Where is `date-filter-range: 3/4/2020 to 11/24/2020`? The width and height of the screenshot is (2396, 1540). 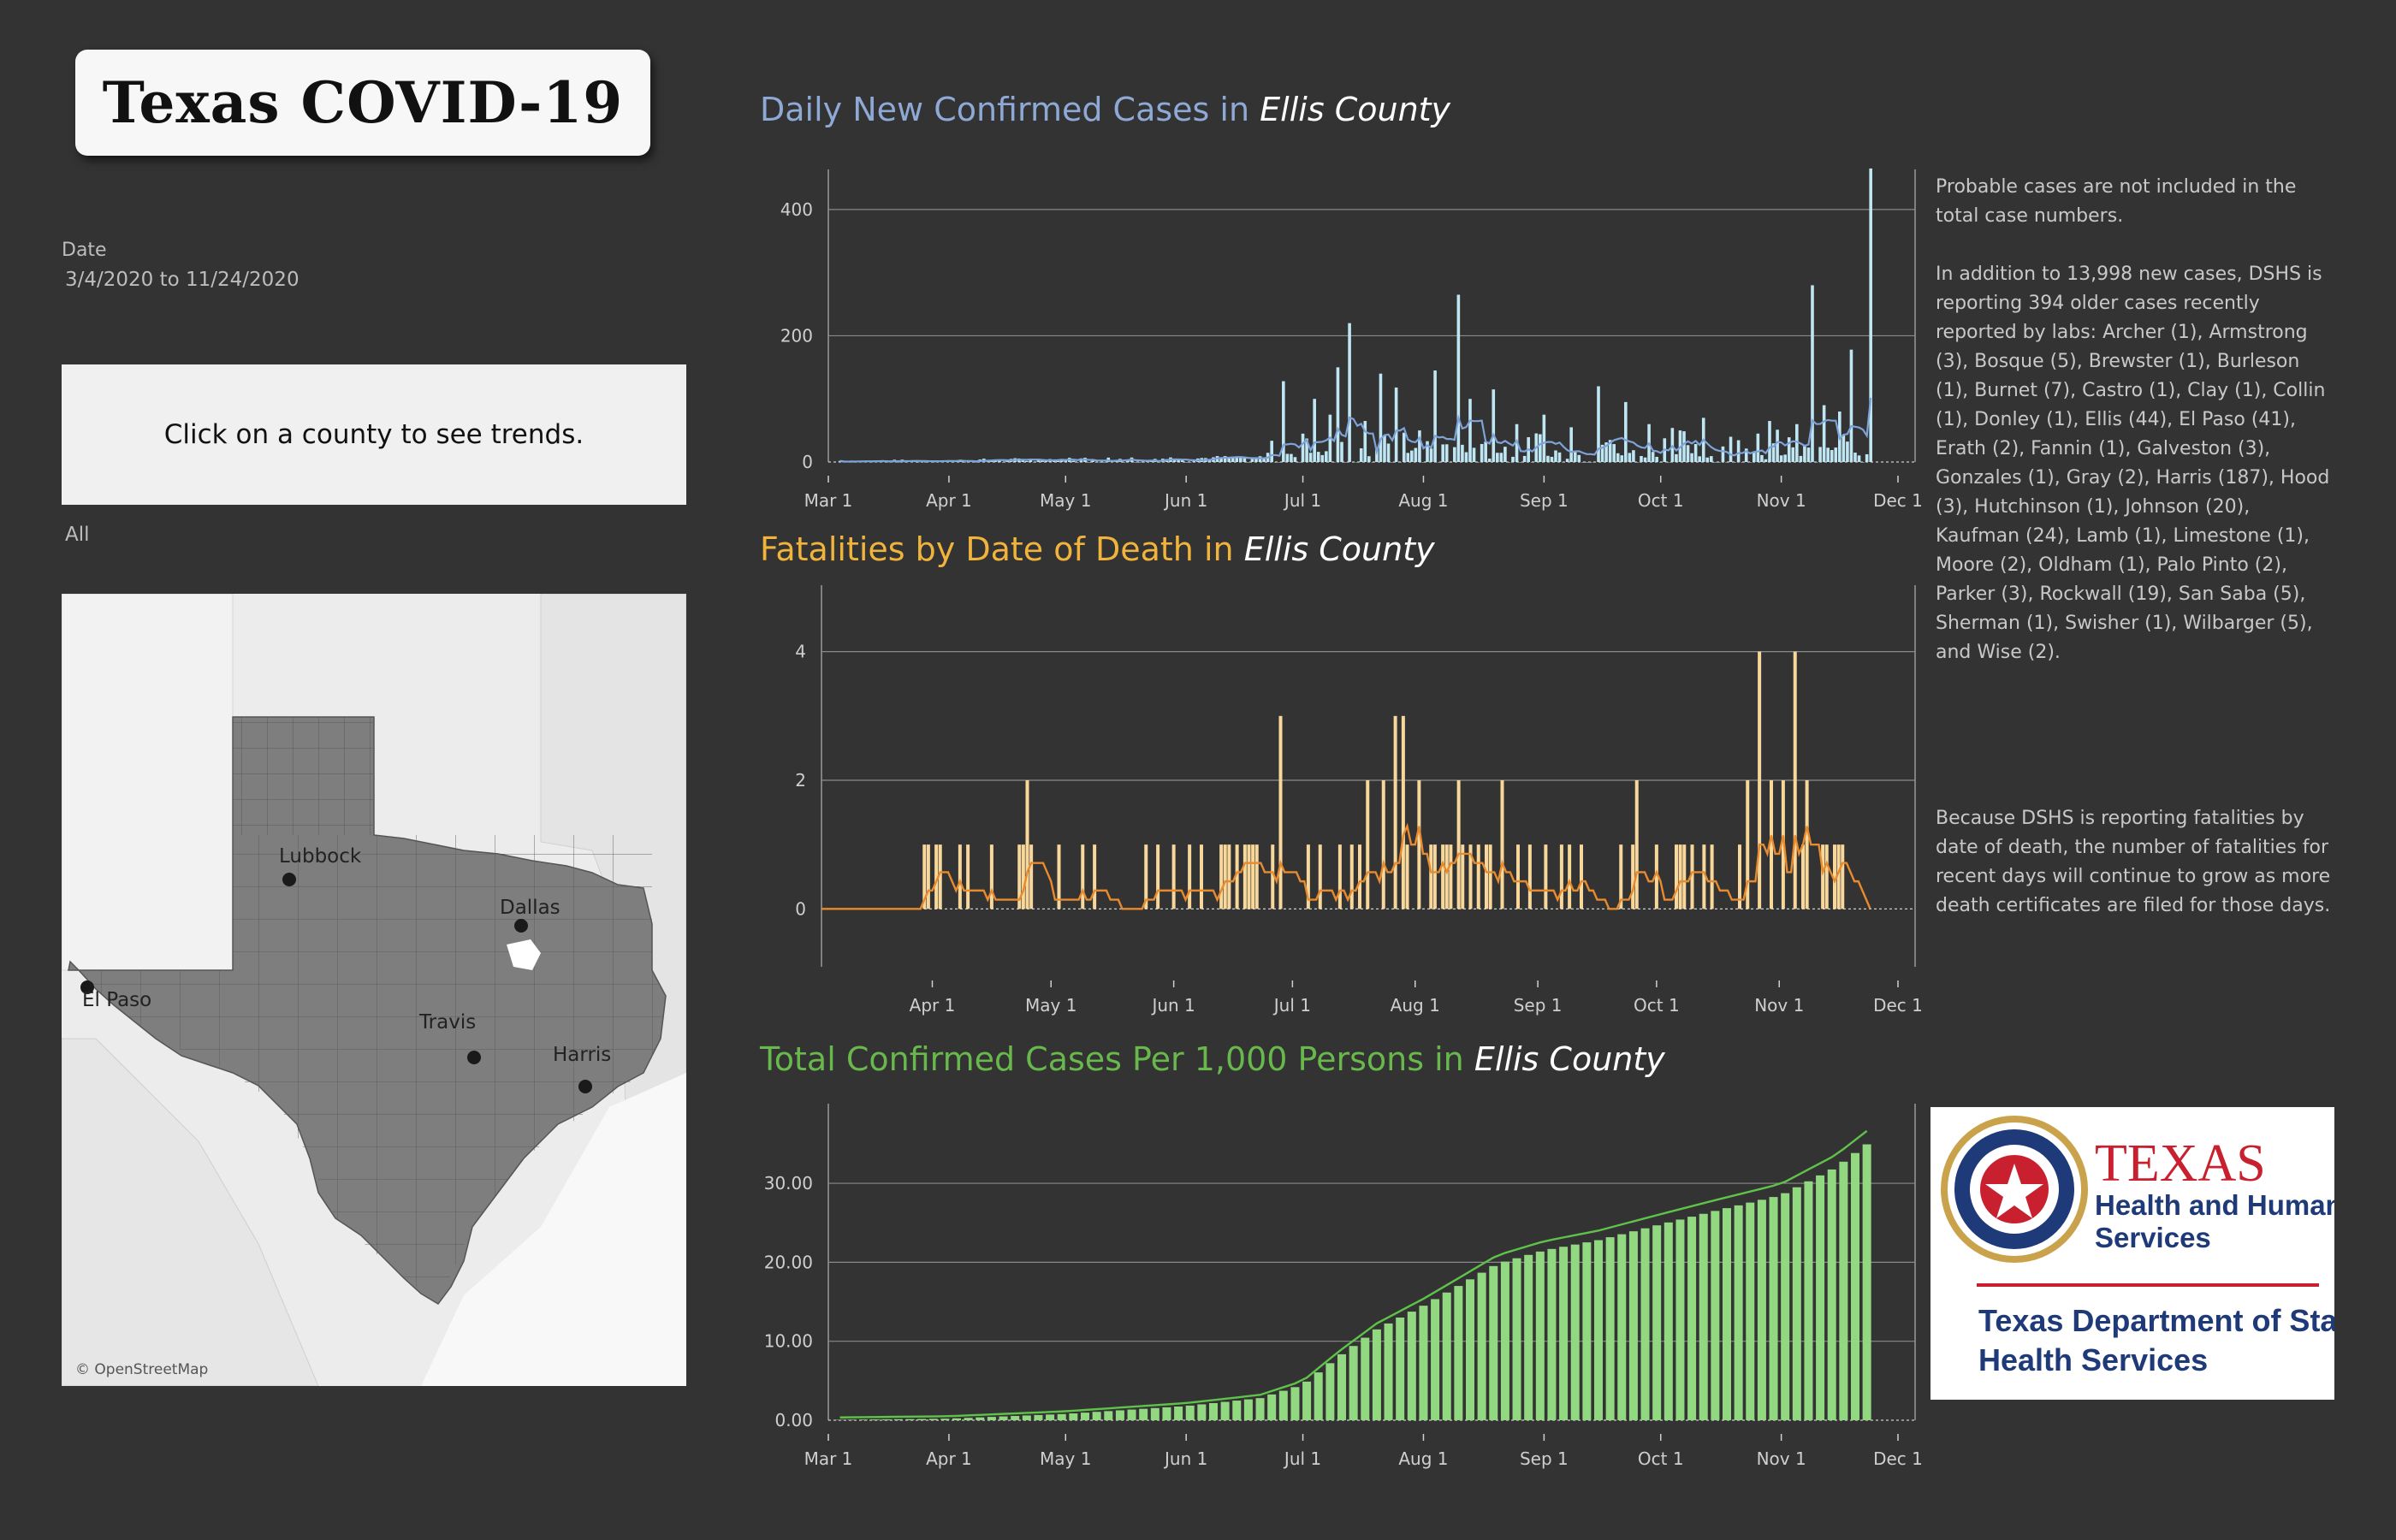 date-filter-range: 3/4/2020 to 11/24/2020 is located at coordinates (182, 280).